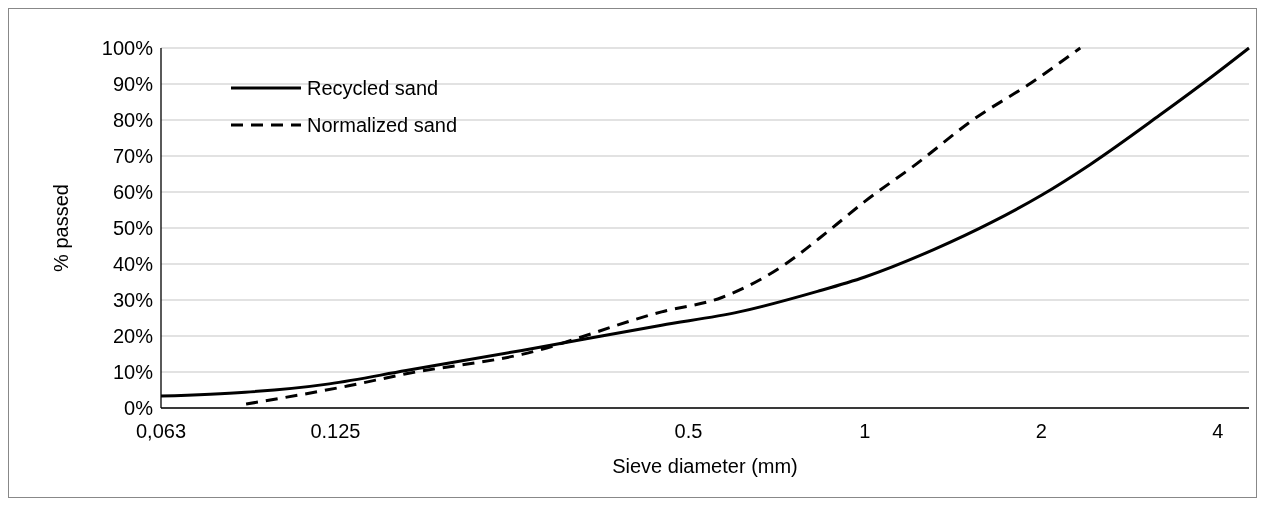  Describe the element at coordinates (133, 156) in the screenshot. I see `y-tick-label: 70%` at that location.